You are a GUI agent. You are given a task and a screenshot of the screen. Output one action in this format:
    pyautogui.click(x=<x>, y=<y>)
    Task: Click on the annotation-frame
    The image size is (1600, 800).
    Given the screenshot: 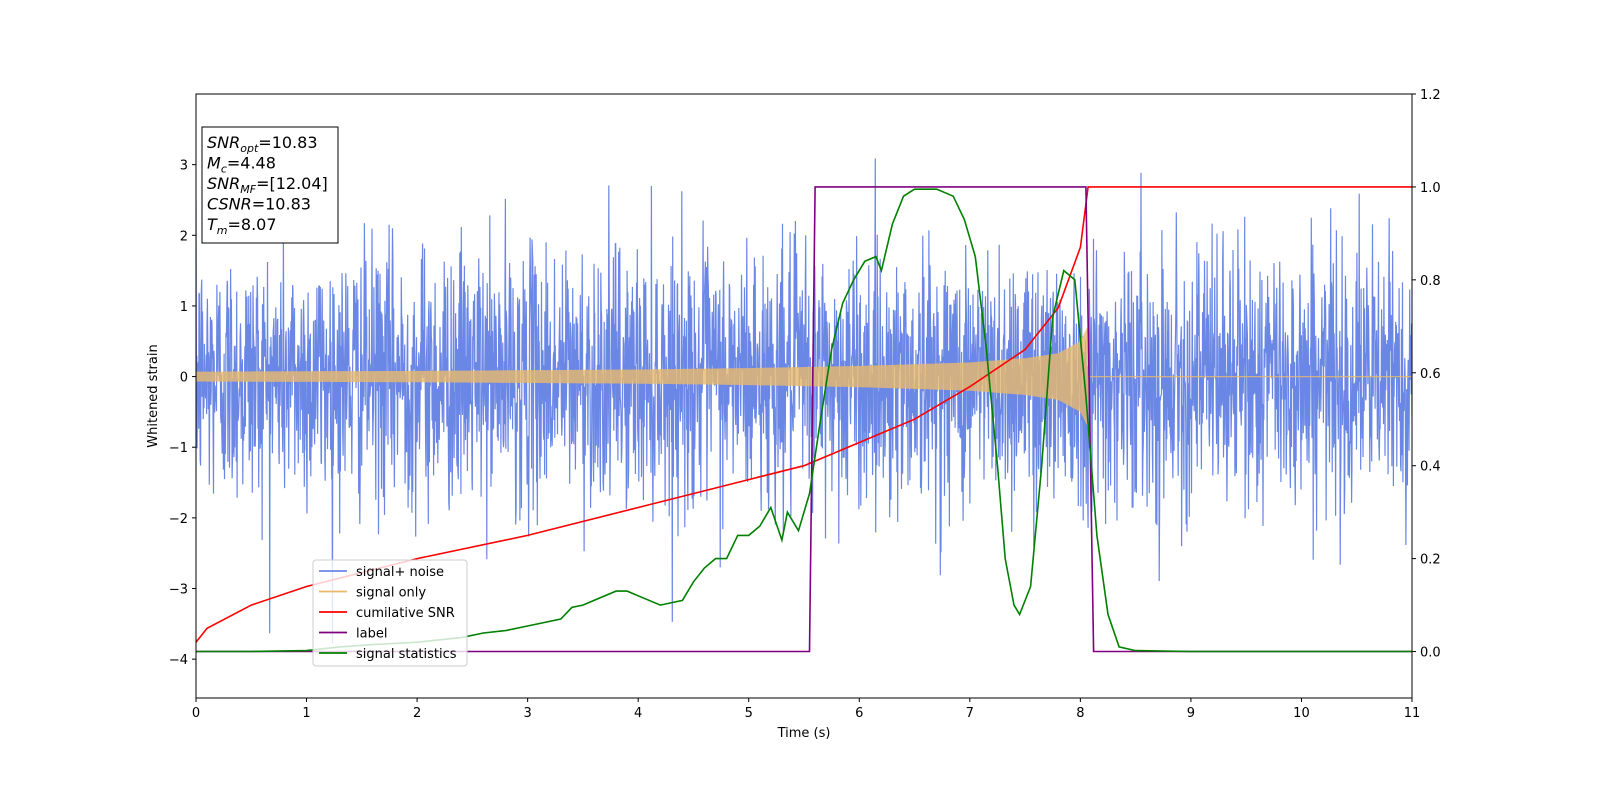 What is the action you would take?
    pyautogui.click(x=270, y=185)
    